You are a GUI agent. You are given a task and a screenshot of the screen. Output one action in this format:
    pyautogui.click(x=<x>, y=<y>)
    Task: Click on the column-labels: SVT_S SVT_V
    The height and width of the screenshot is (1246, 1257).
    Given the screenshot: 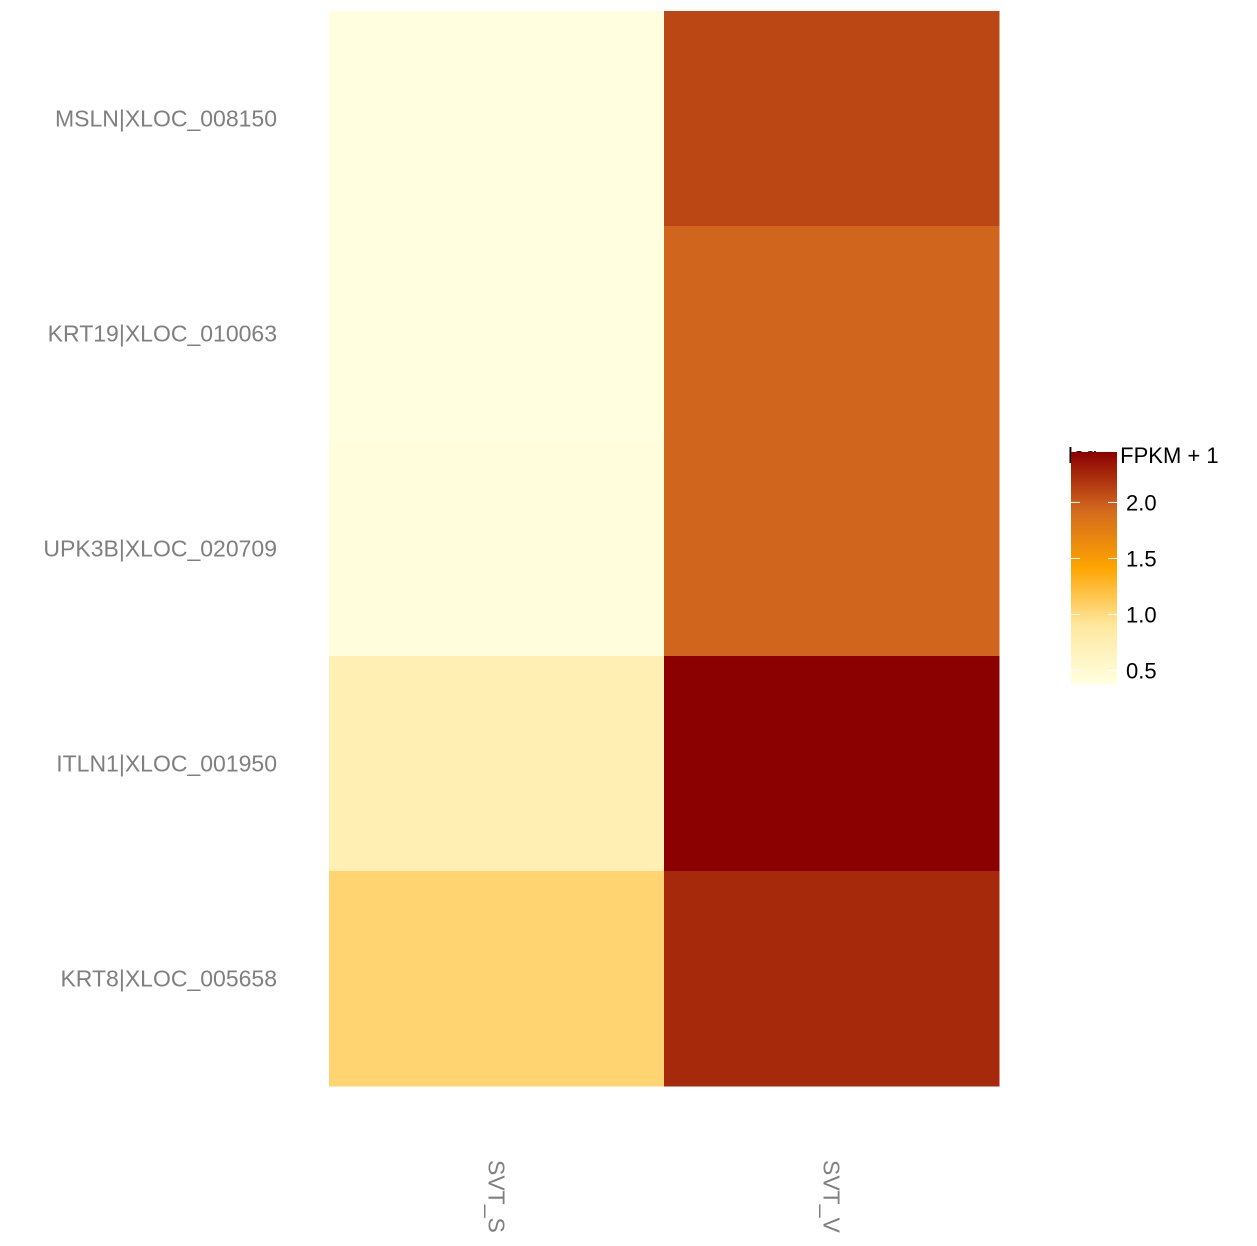 What is the action you would take?
    pyautogui.click(x=664, y=1197)
    